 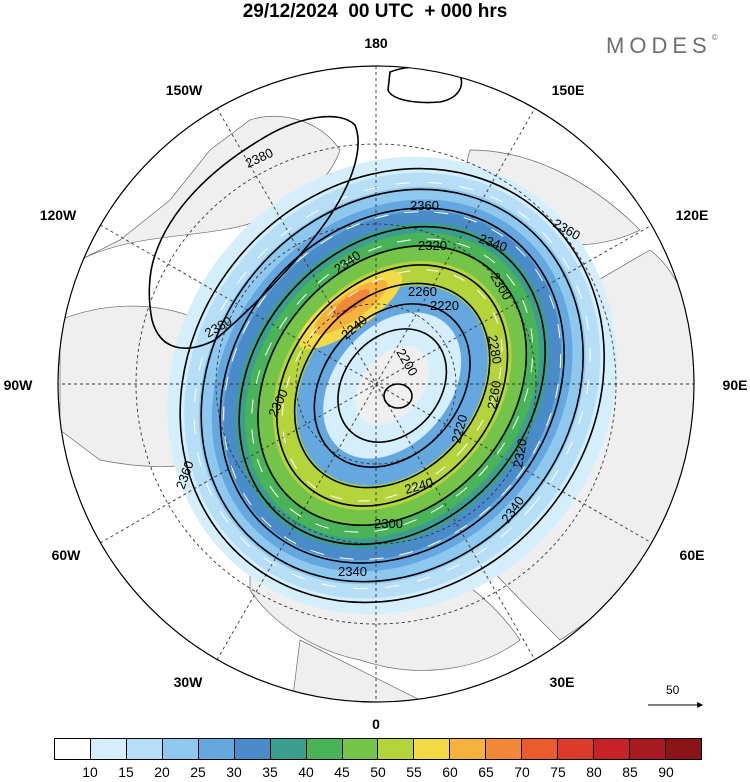 I want to click on brand-name: MODES, so click(x=659, y=45).